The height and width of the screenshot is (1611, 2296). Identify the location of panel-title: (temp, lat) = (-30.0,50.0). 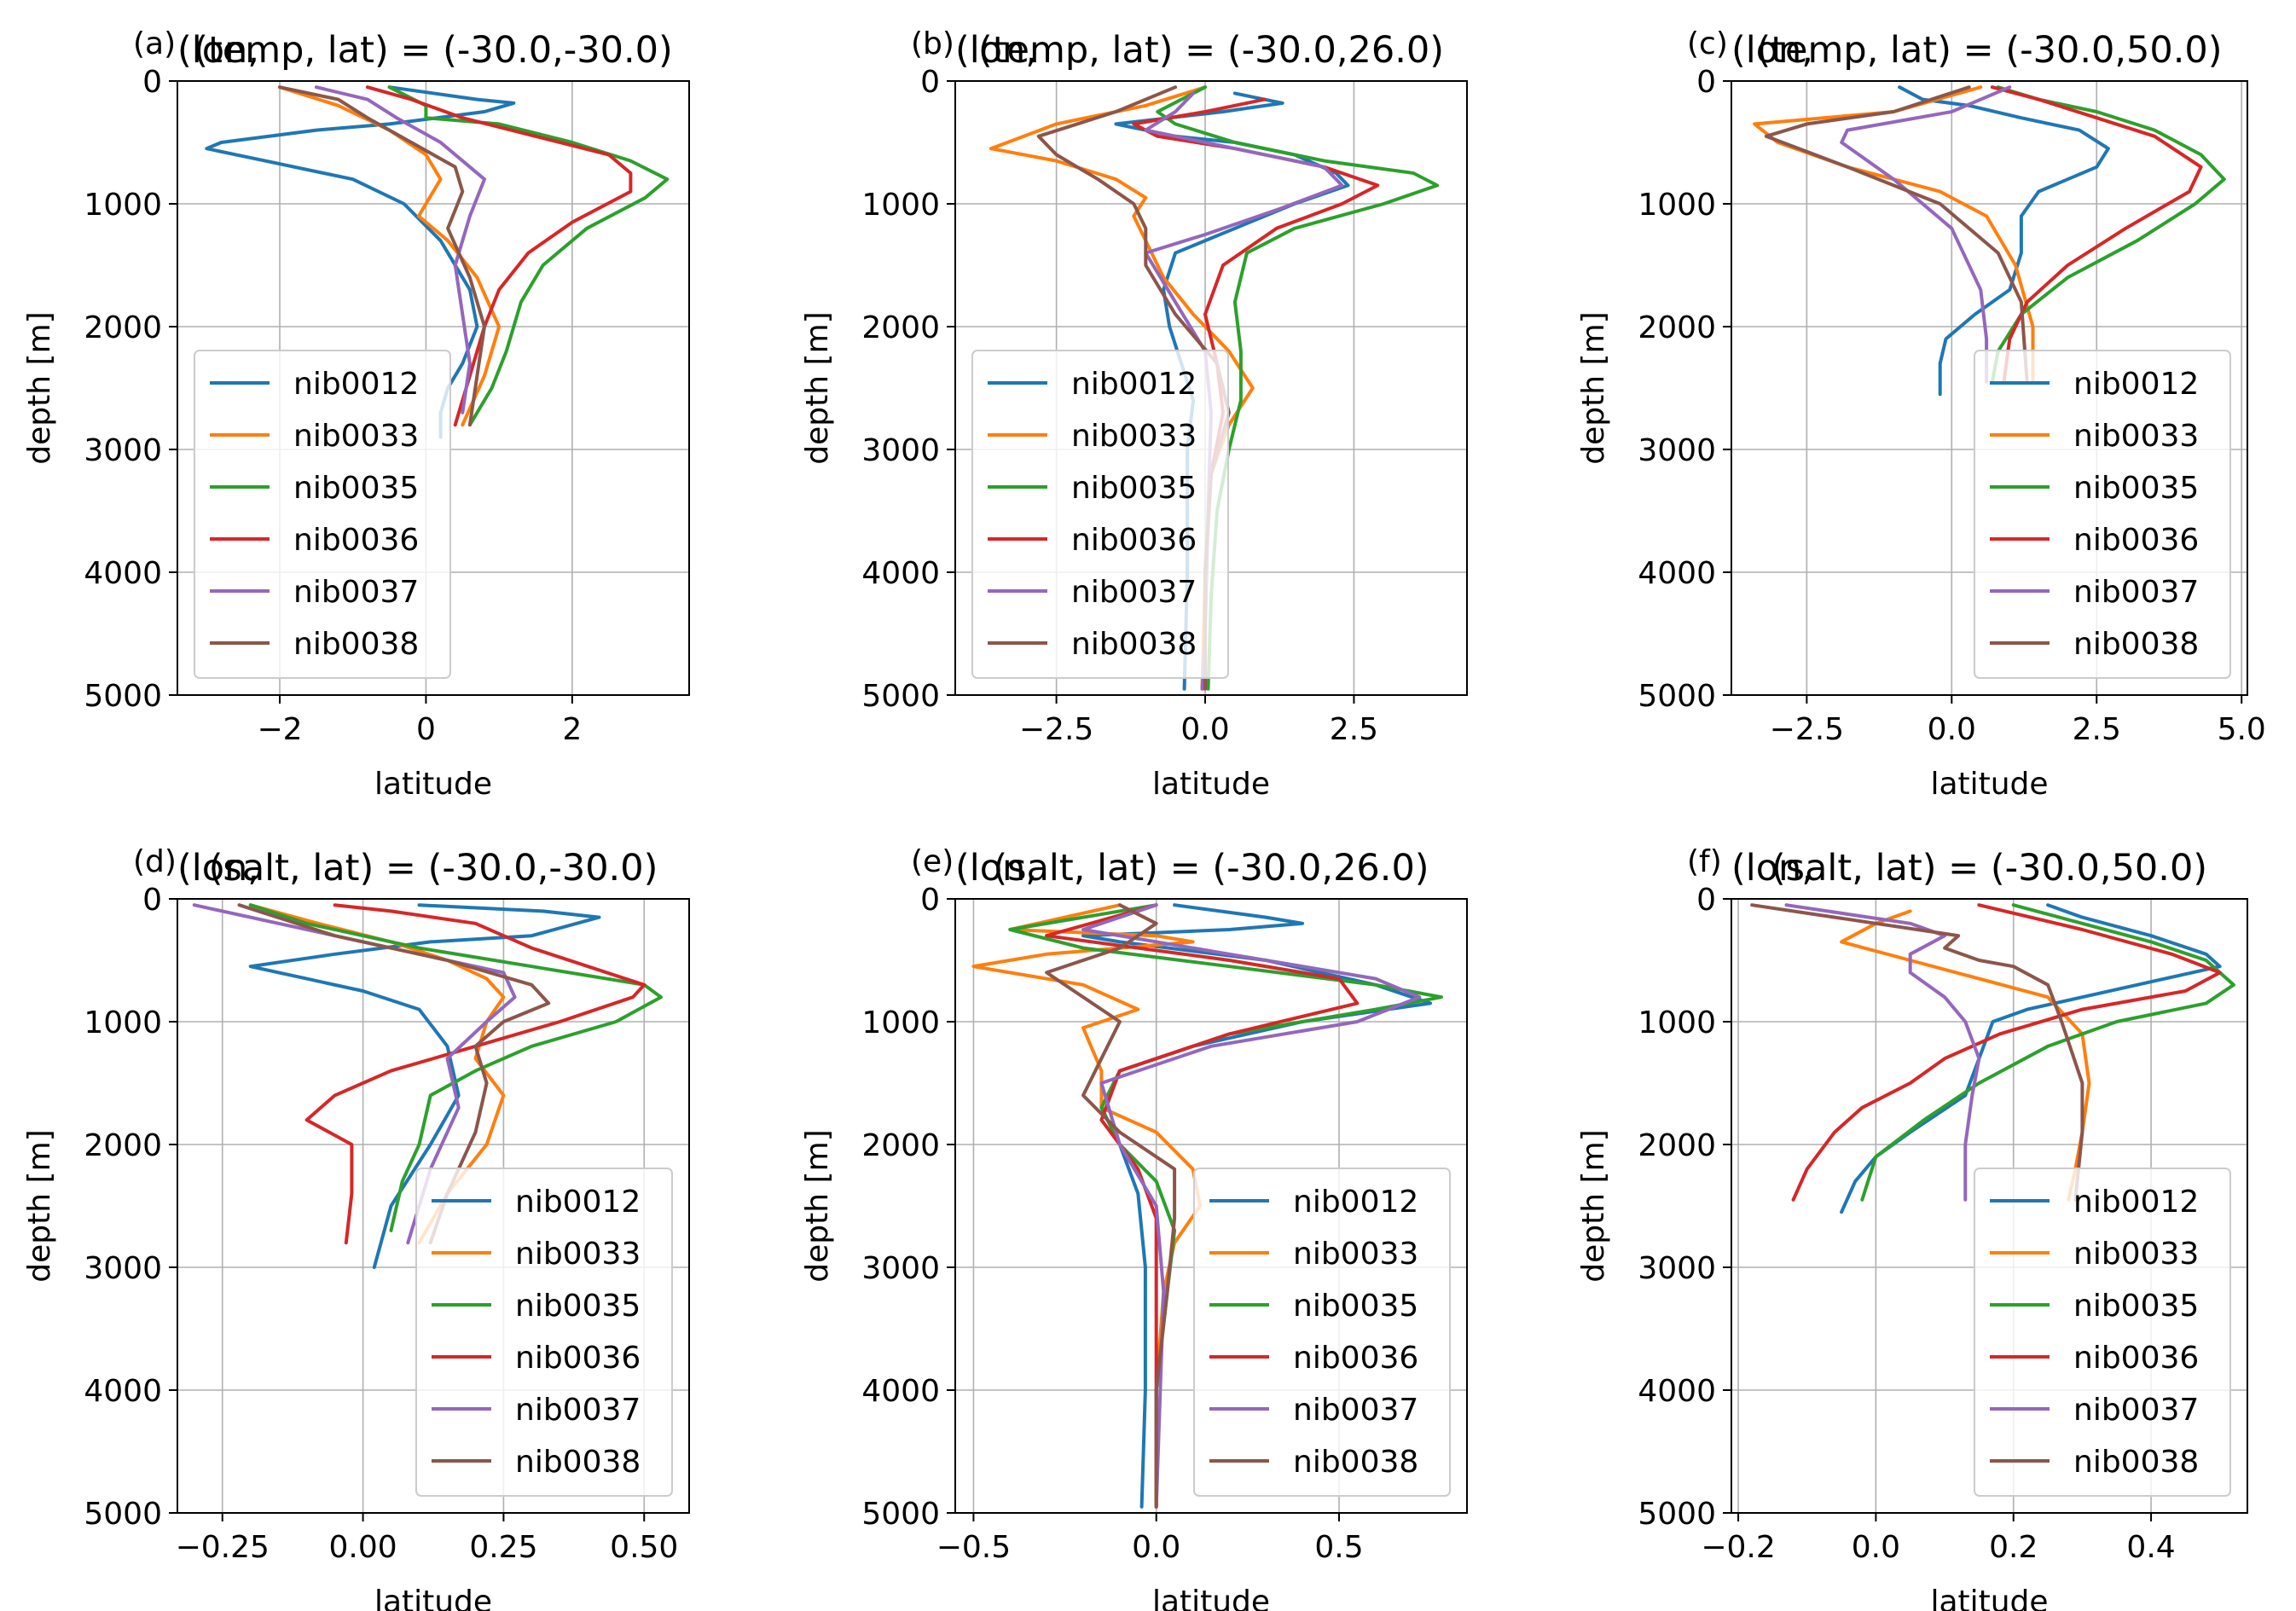
(1989, 50).